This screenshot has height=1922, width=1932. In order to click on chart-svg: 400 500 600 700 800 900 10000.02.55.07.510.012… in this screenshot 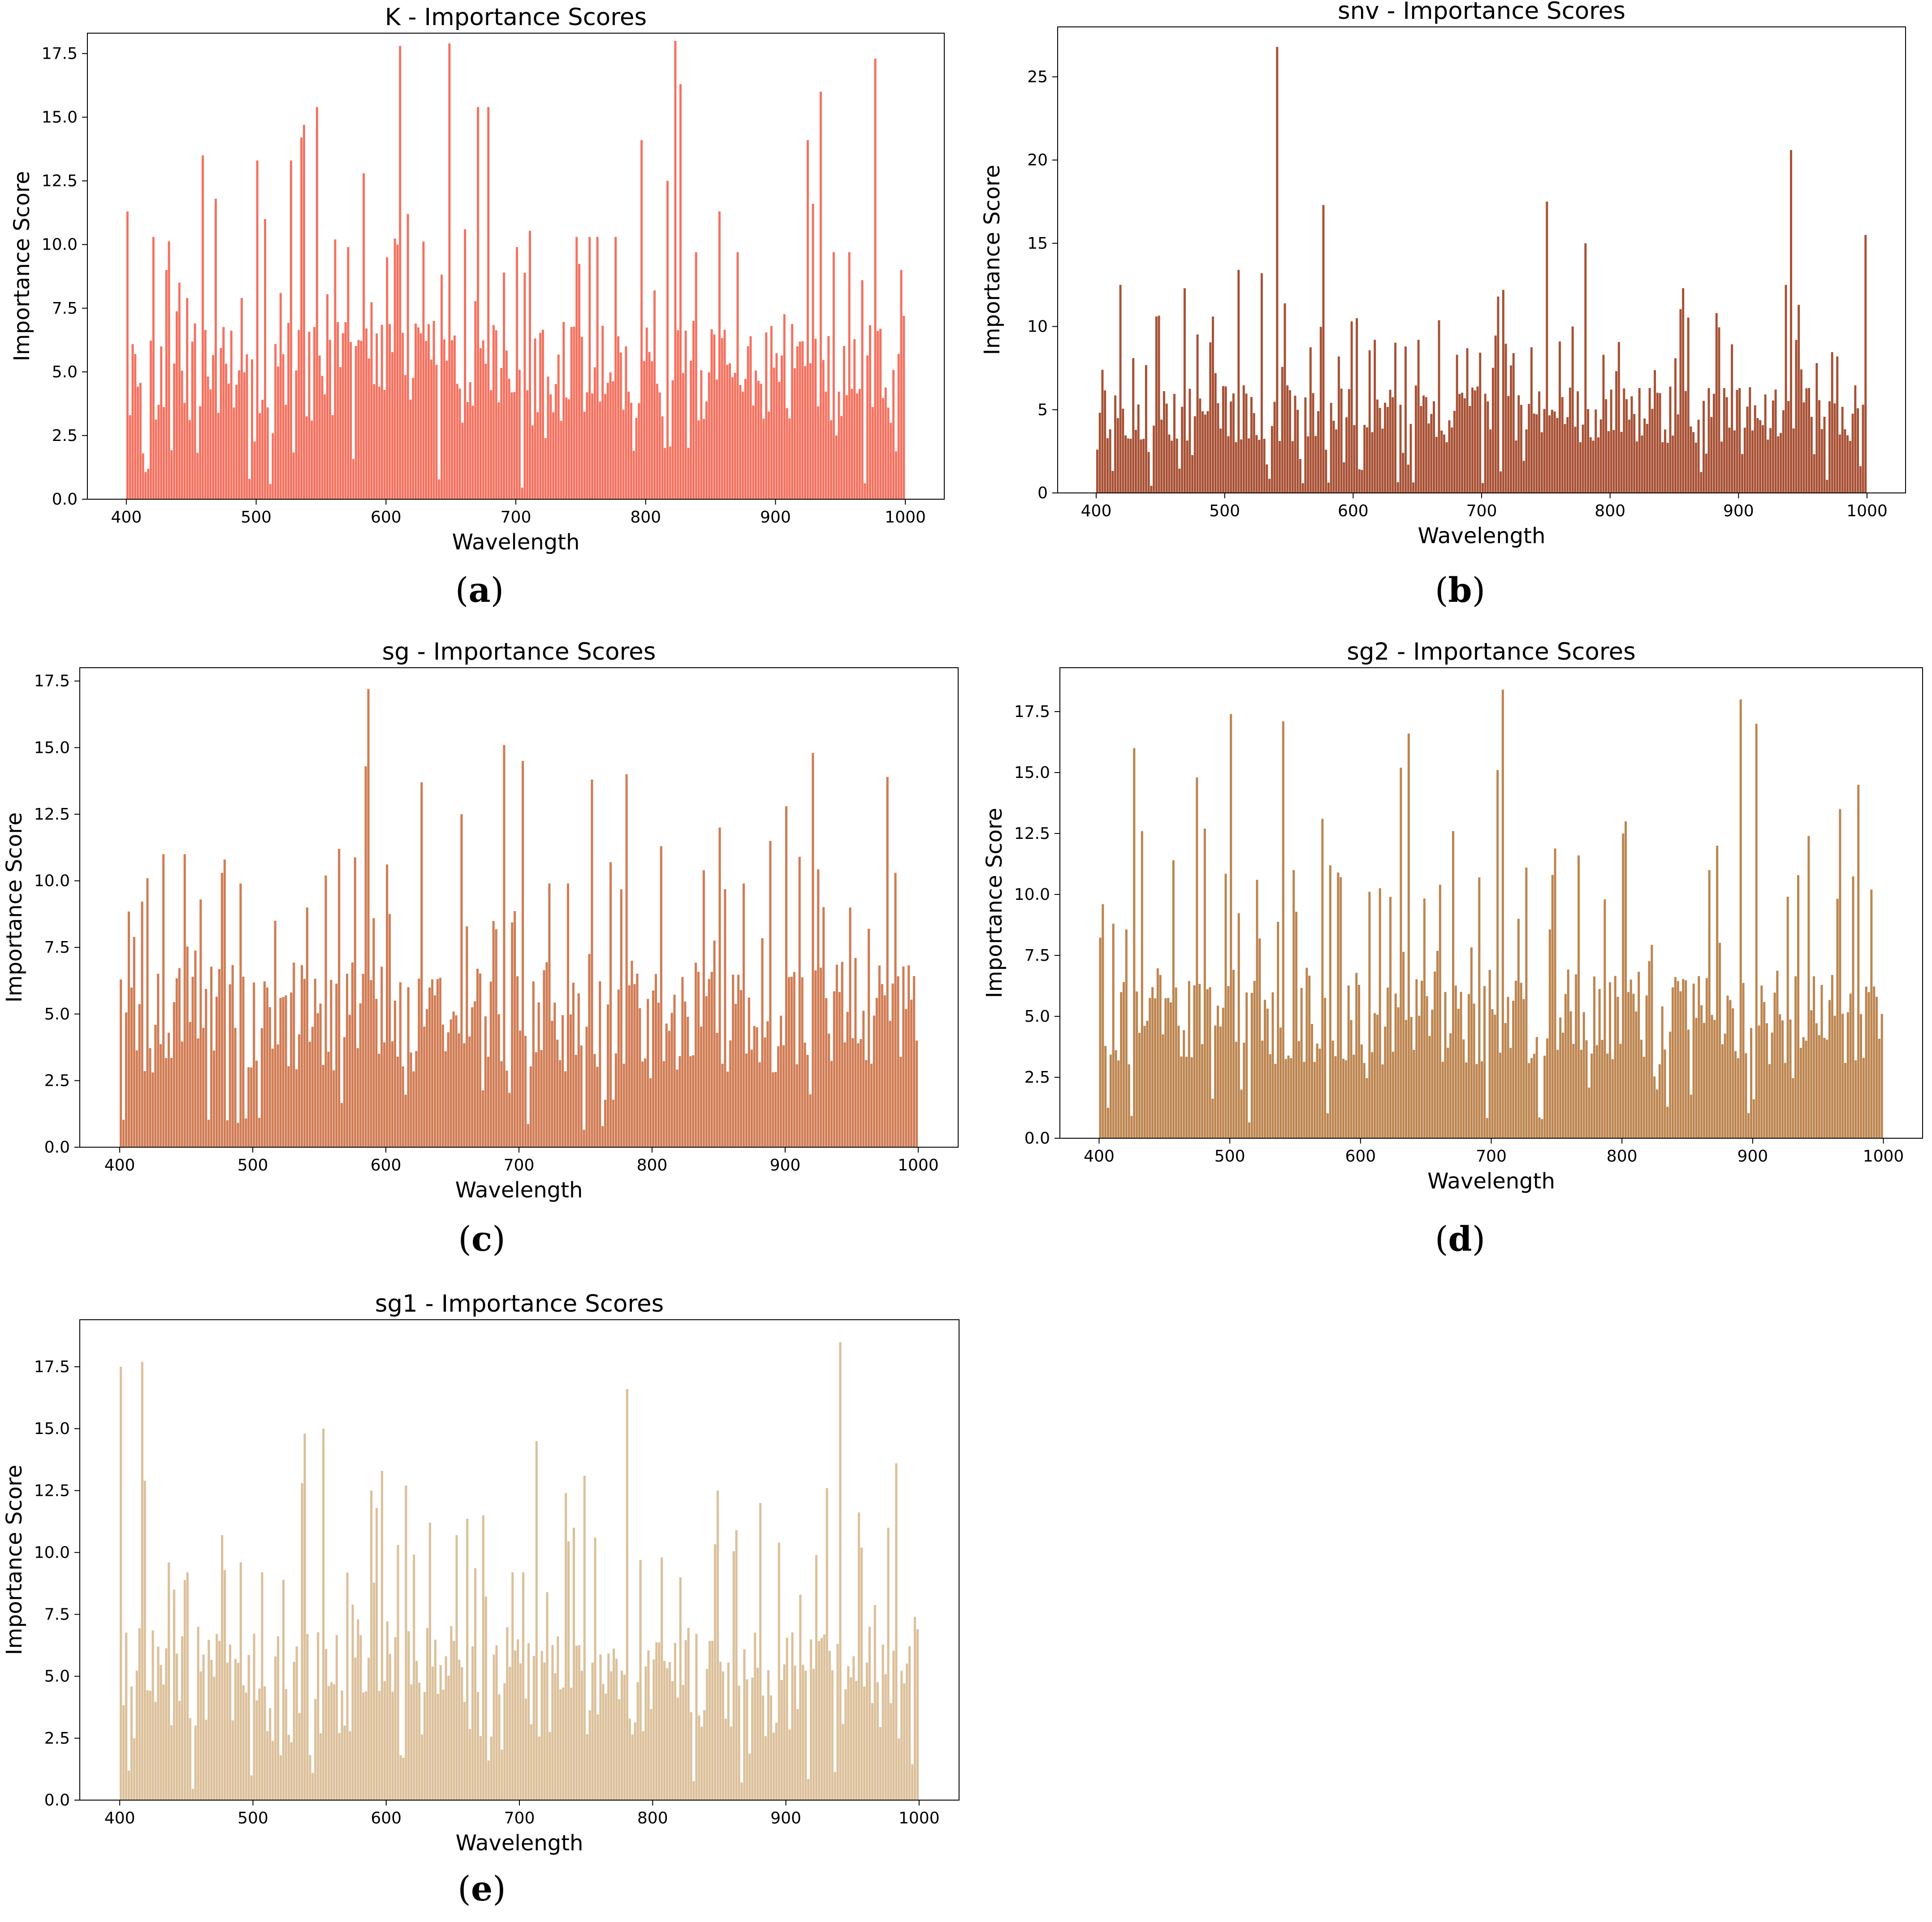, I will do `click(1452, 916)`.